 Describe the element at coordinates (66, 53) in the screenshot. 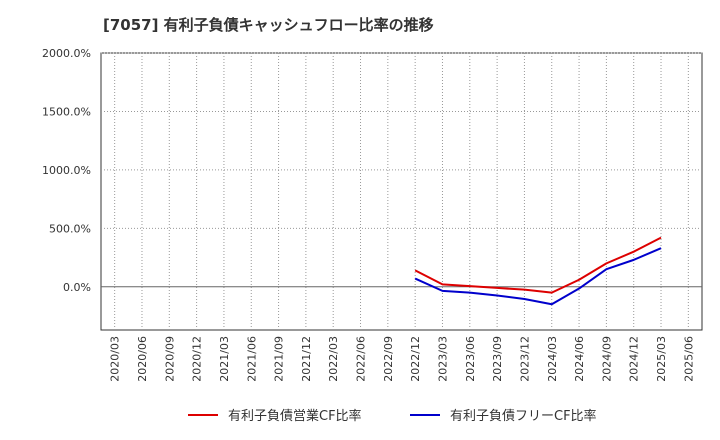

I see `y-tick-label: 2000.0%` at that location.